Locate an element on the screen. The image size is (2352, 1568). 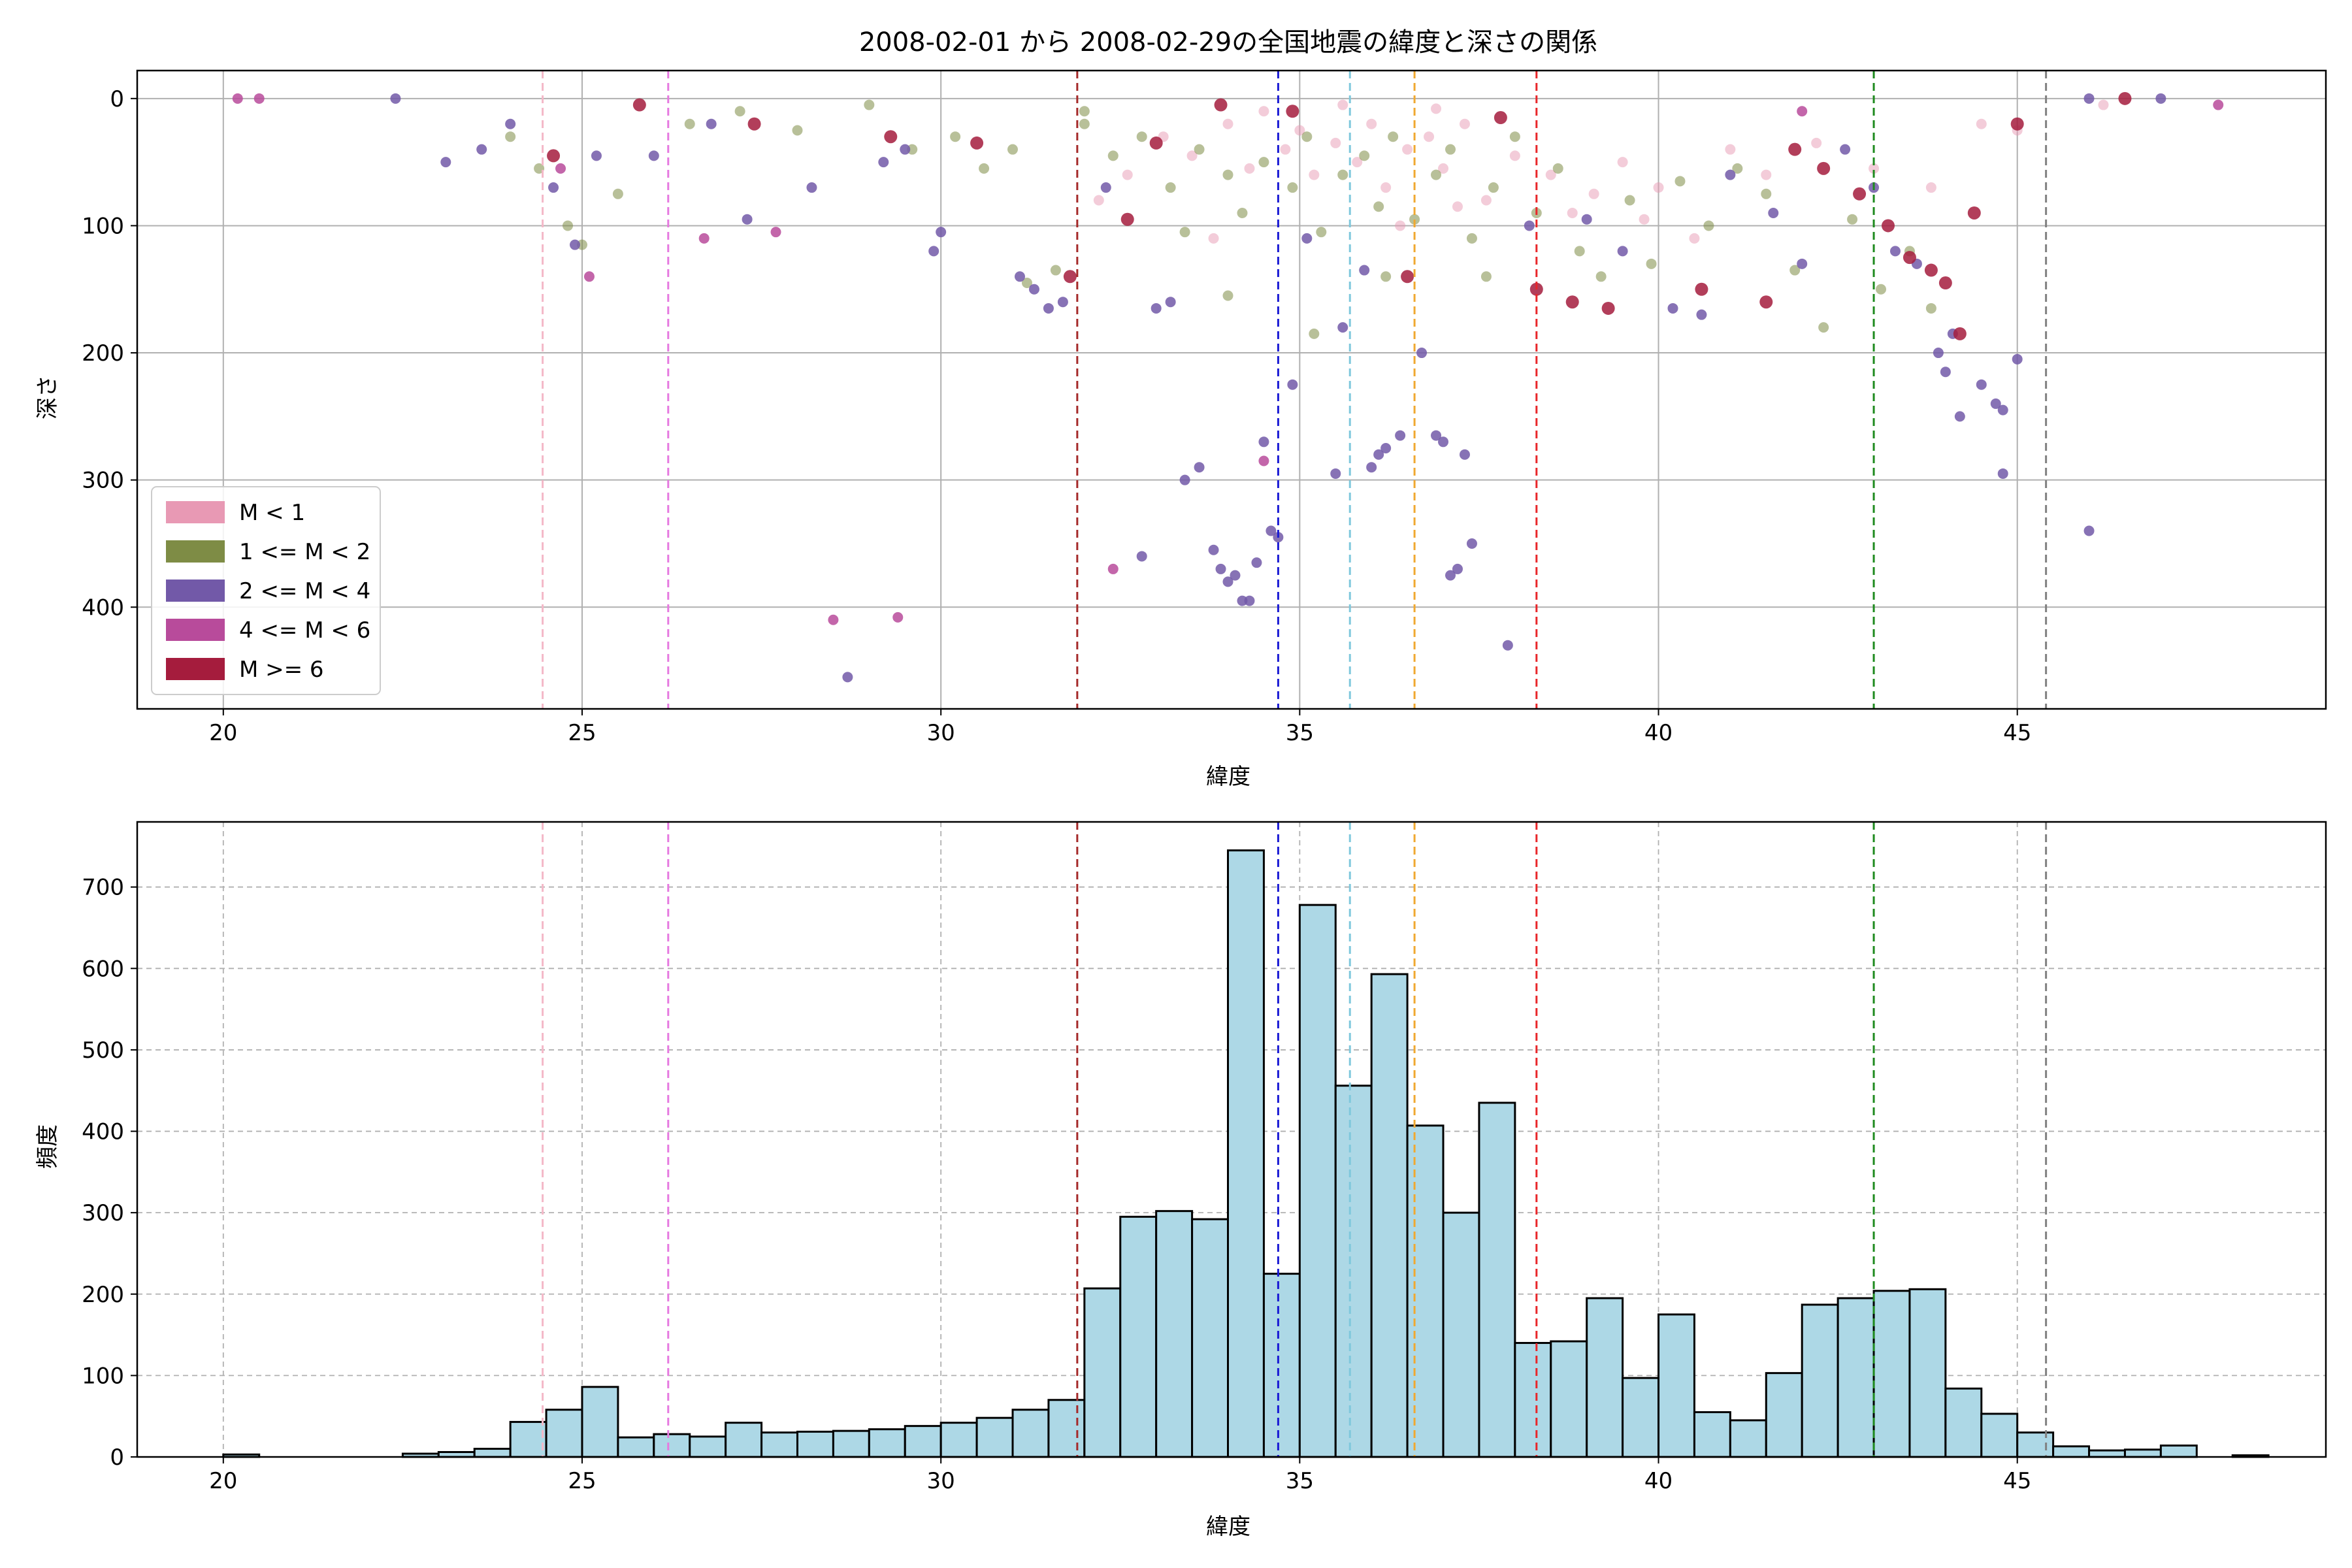
histogram-xlabel: 緯度 is located at coordinates (1228, 1527).